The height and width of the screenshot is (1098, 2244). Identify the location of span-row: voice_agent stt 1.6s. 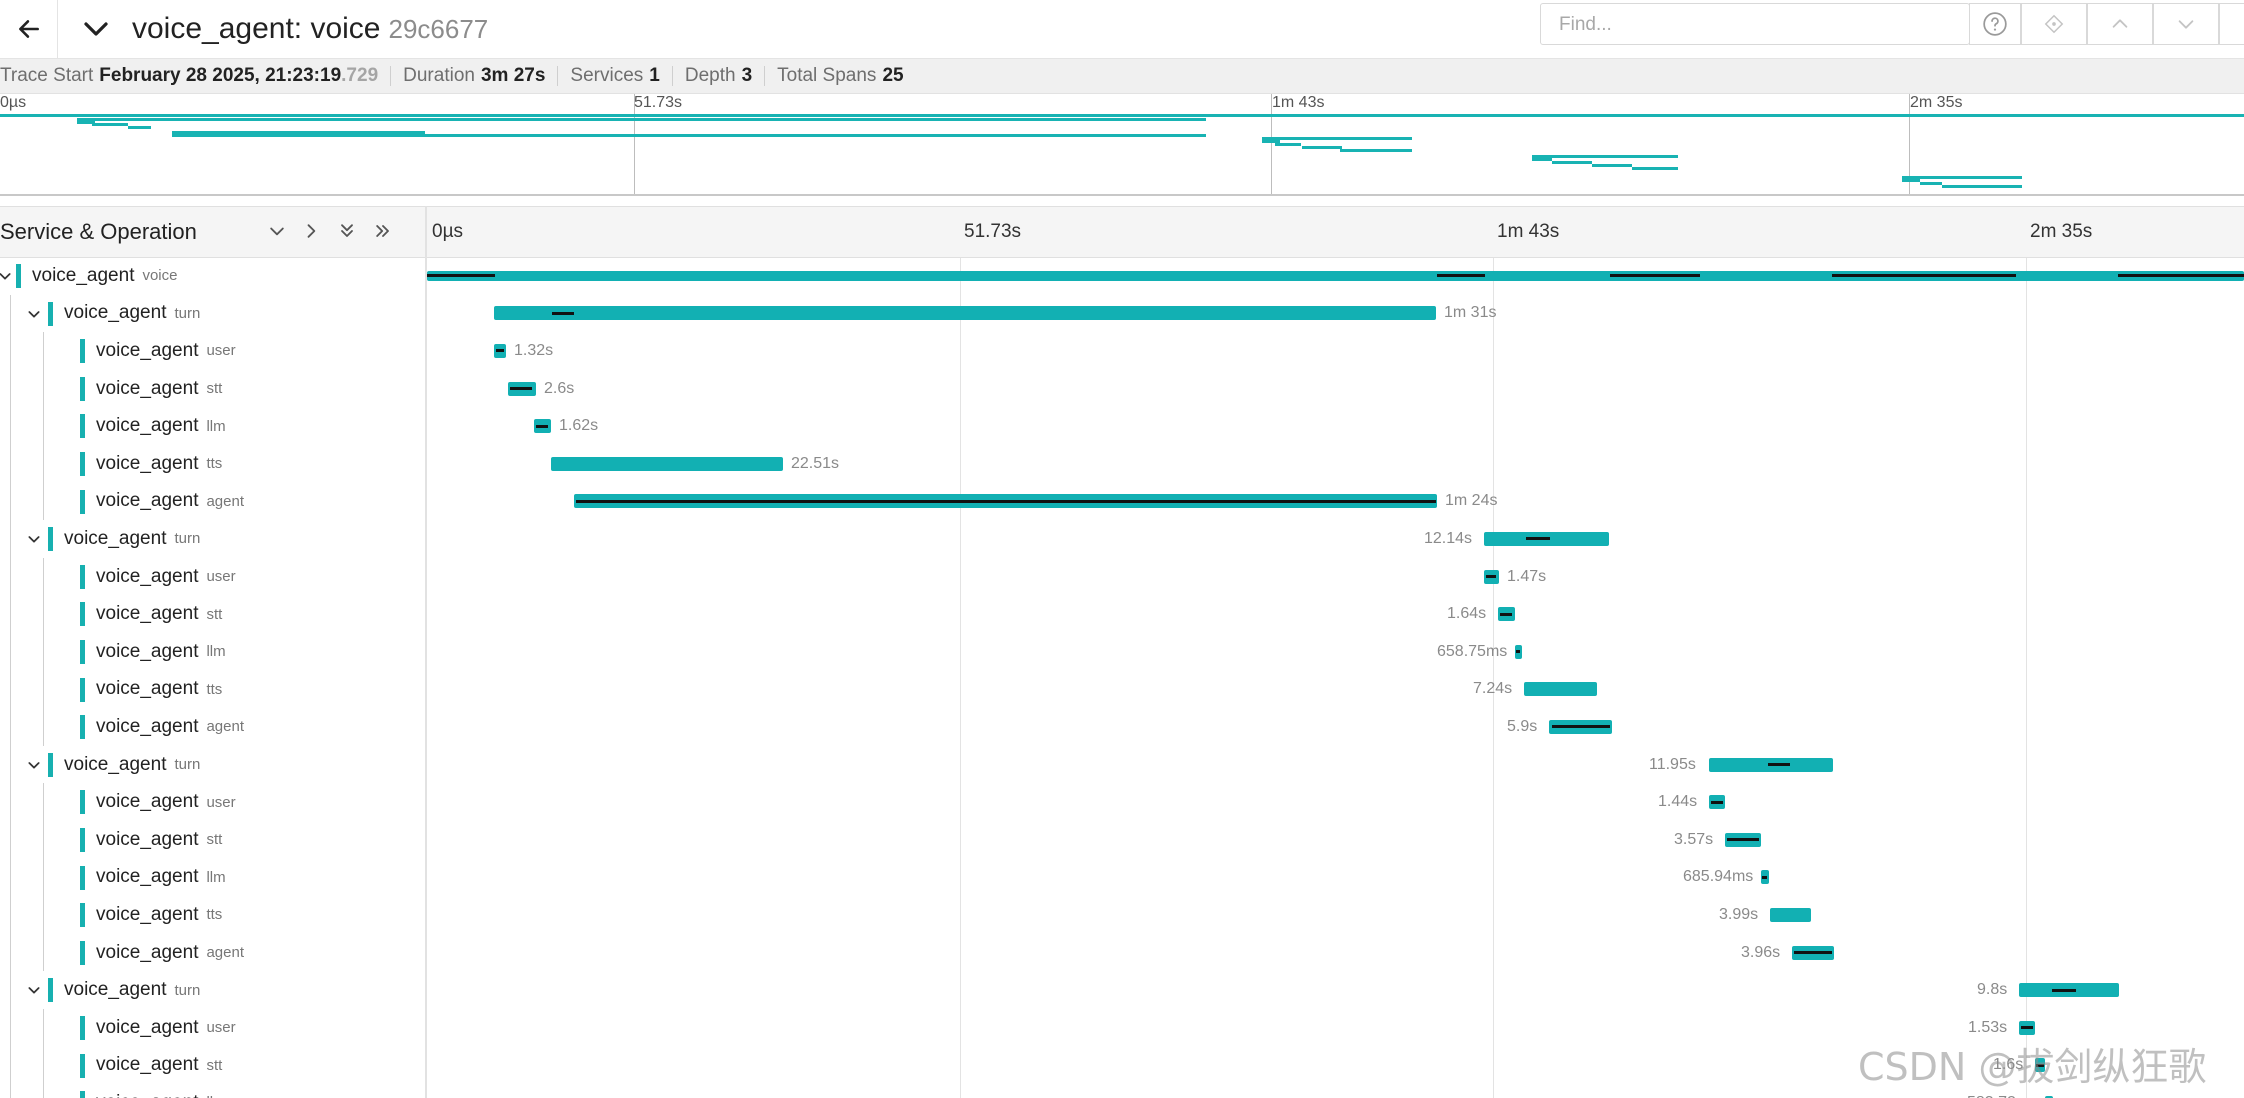
(1122, 1065).